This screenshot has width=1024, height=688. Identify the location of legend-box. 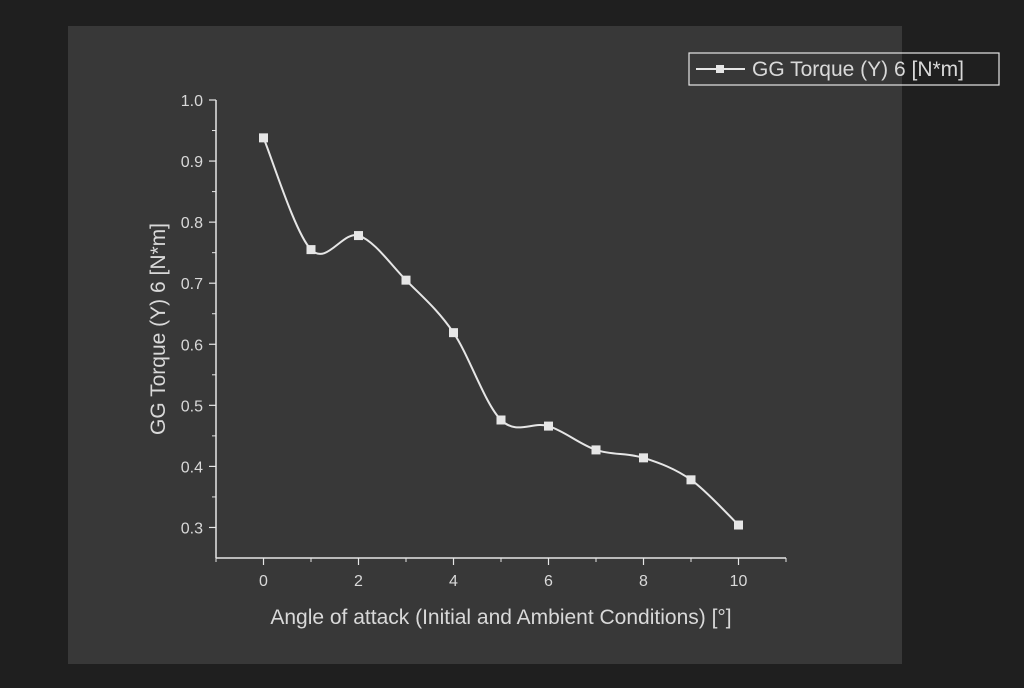
(844, 69).